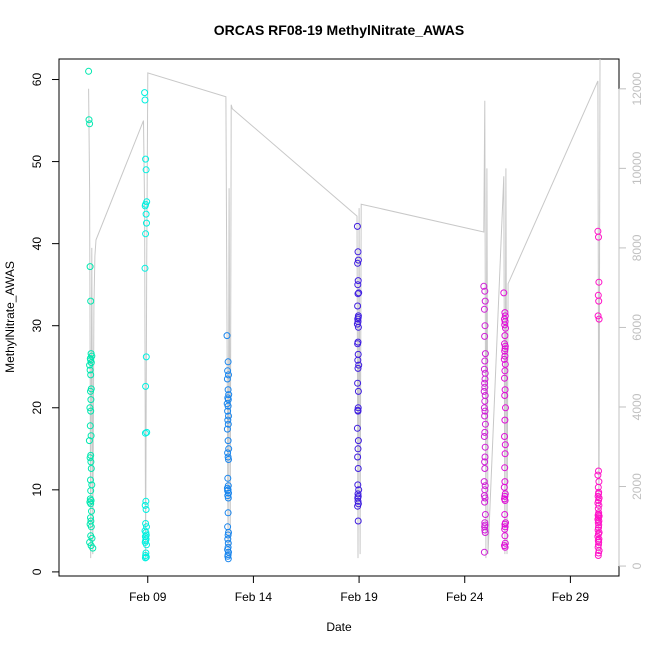 The width and height of the screenshot is (650, 650). Describe the element at coordinates (37, 244) in the screenshot. I see `y-tick-label: 40` at that location.